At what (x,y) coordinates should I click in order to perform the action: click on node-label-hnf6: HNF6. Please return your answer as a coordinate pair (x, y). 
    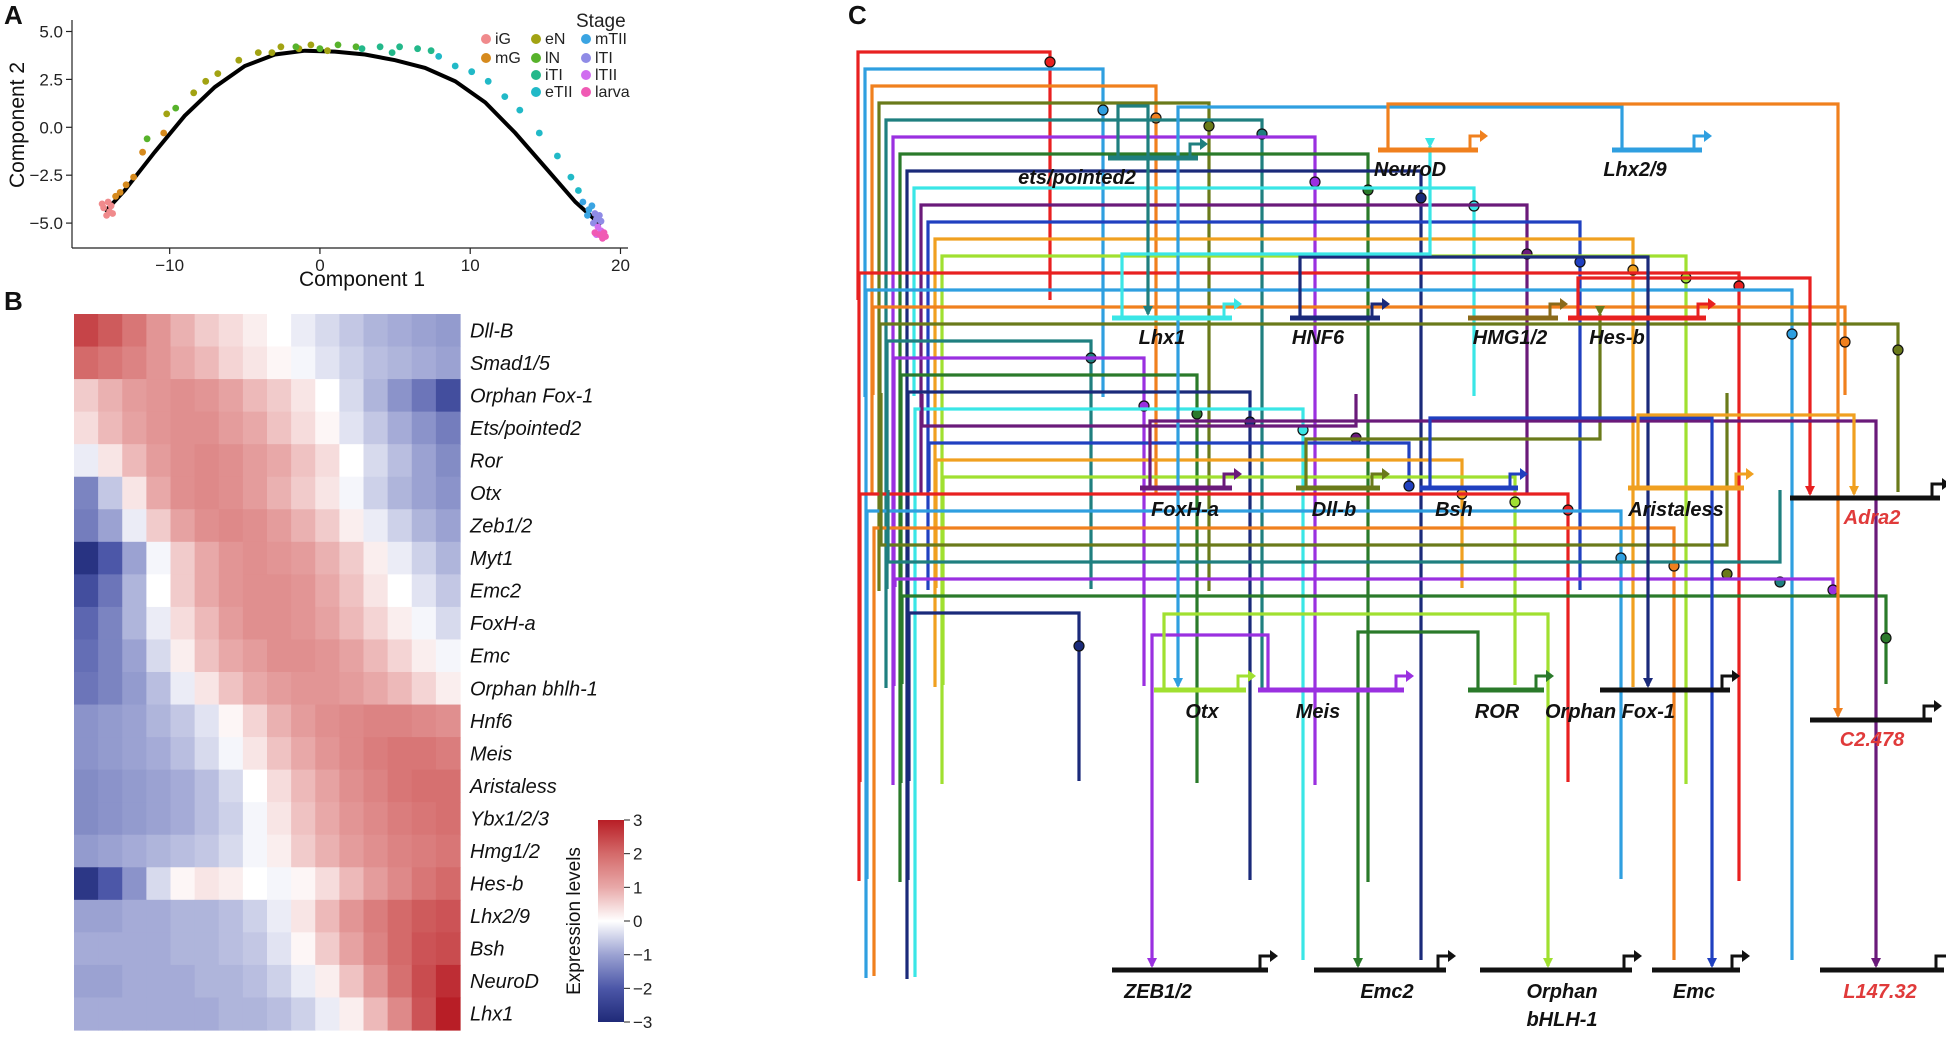
    Looking at the image, I should click on (1318, 338).